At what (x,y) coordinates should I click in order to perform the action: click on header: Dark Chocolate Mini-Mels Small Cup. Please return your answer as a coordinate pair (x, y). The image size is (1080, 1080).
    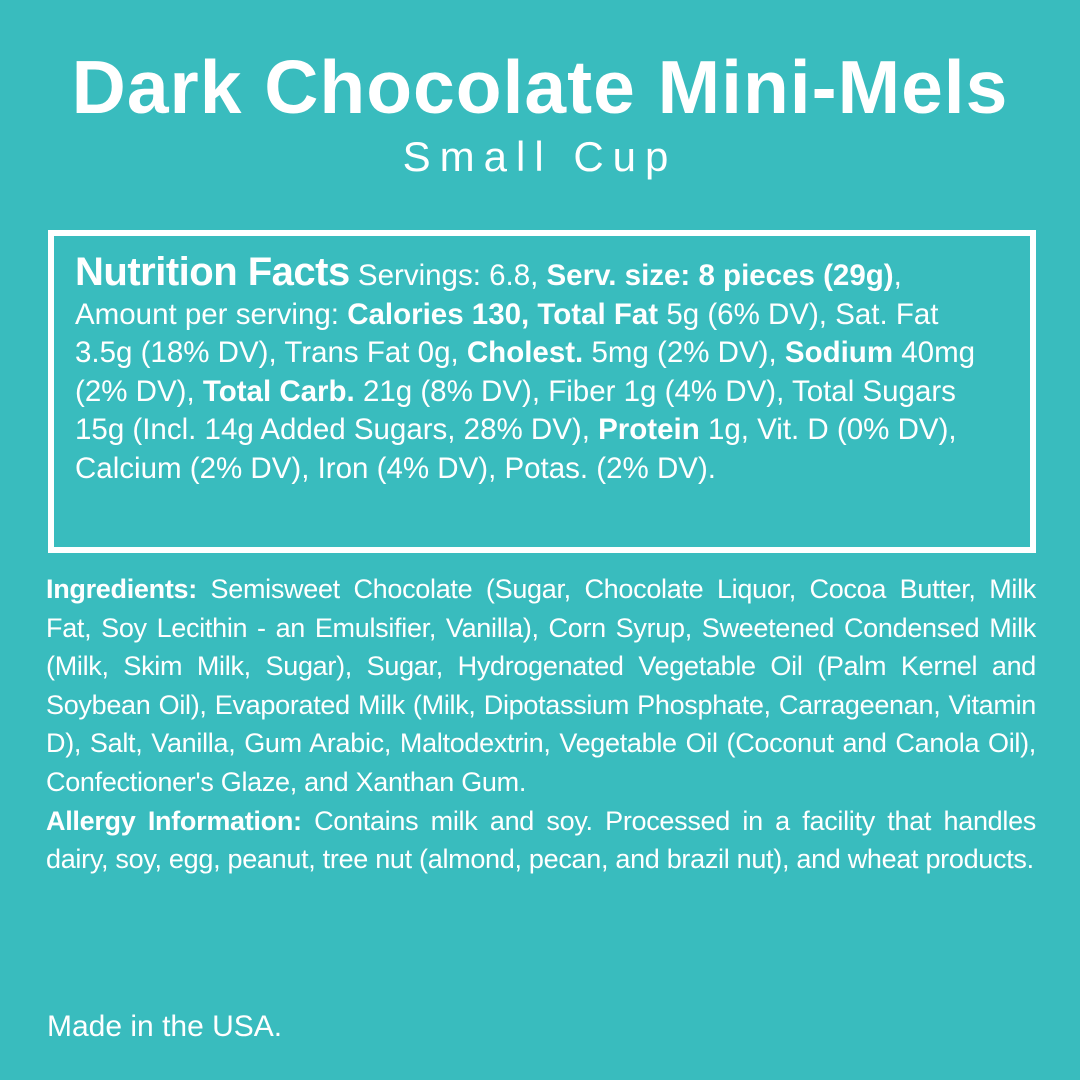
    Looking at the image, I should click on (540, 115).